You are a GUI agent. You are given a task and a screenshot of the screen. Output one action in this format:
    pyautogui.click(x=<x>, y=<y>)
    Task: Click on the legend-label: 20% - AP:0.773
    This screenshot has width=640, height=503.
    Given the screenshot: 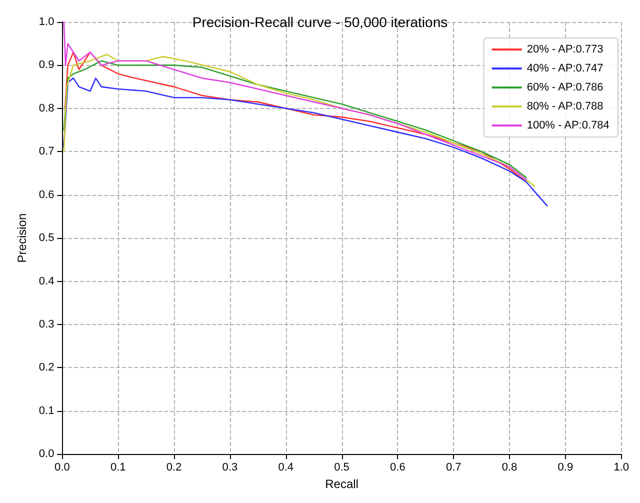 What is the action you would take?
    pyautogui.click(x=565, y=50)
    